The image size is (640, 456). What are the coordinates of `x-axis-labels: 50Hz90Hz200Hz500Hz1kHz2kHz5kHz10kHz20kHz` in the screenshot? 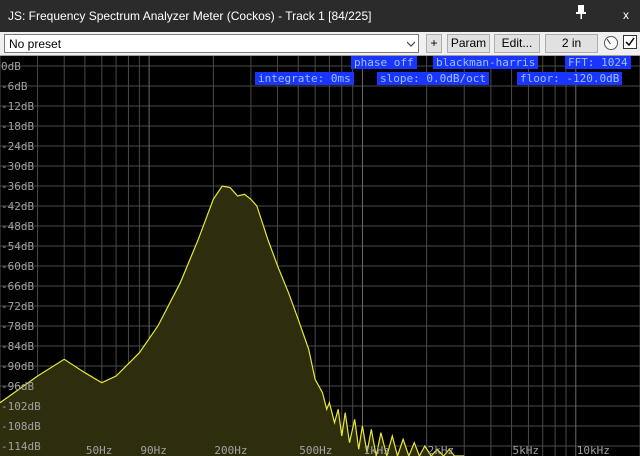 It's located at (348, 450).